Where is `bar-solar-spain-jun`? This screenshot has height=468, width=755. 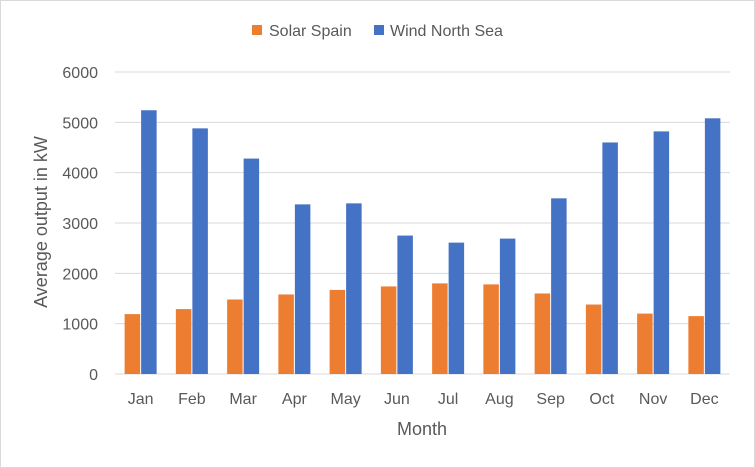 bar-solar-spain-jun is located at coordinates (388, 330).